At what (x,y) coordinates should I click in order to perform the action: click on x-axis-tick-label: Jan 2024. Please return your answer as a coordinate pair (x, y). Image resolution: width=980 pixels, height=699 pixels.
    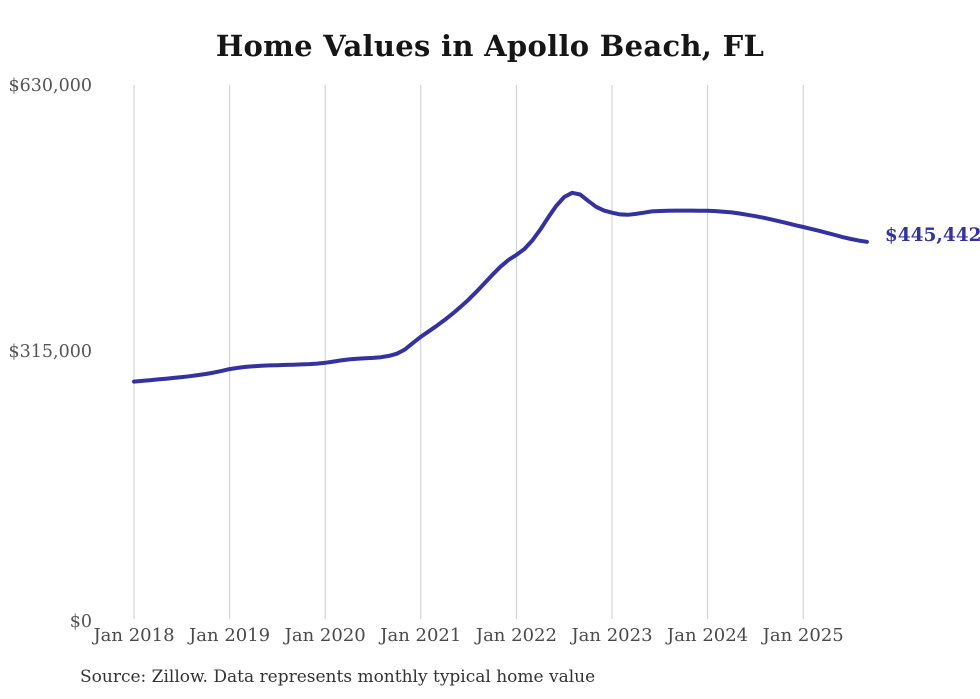
    Looking at the image, I should click on (708, 635).